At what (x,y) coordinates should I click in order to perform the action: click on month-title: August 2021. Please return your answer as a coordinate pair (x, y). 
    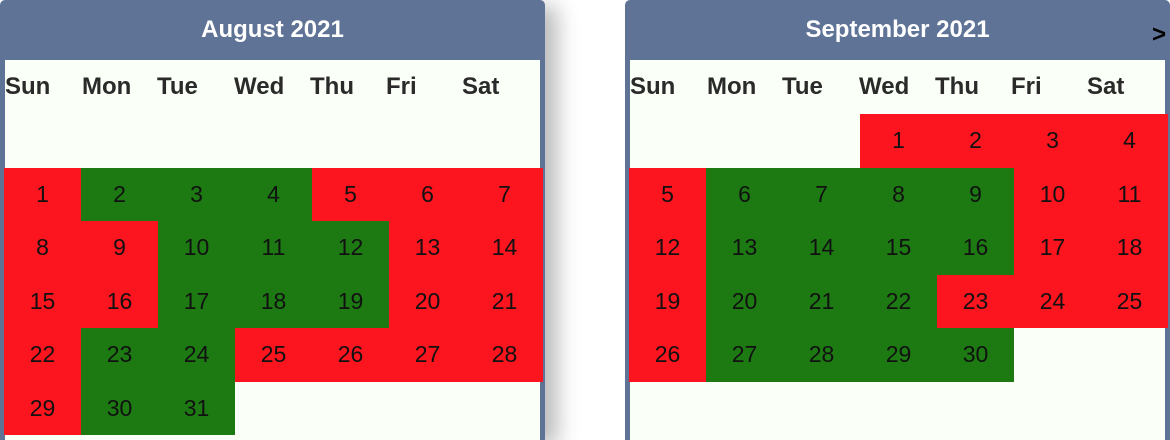
    Looking at the image, I should click on (272, 29).